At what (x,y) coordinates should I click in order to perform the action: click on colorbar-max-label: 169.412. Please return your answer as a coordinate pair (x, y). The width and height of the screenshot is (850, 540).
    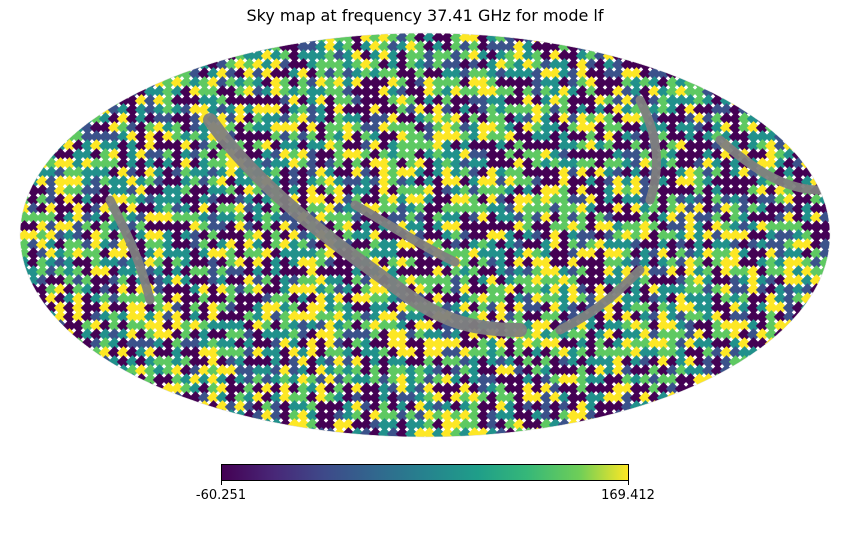
    Looking at the image, I should click on (628, 495).